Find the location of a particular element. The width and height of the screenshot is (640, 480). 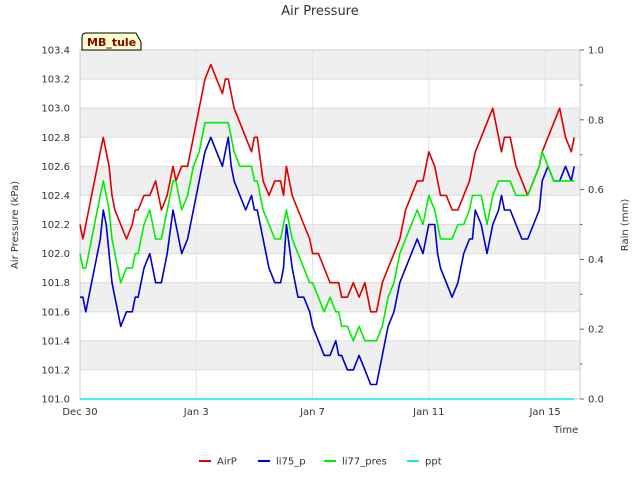

x-tick-label: Dec 30 is located at coordinates (79, 412).